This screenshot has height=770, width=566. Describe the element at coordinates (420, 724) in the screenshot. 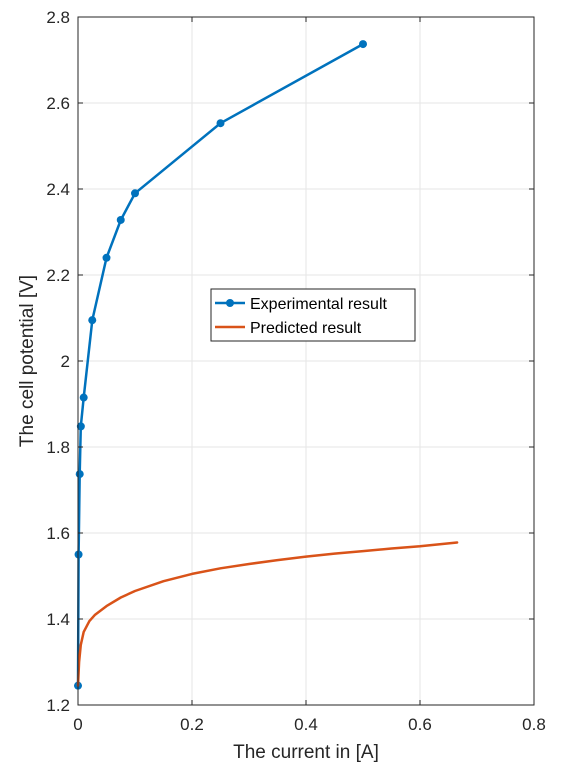

I see `x-tick-label: 0.6` at that location.